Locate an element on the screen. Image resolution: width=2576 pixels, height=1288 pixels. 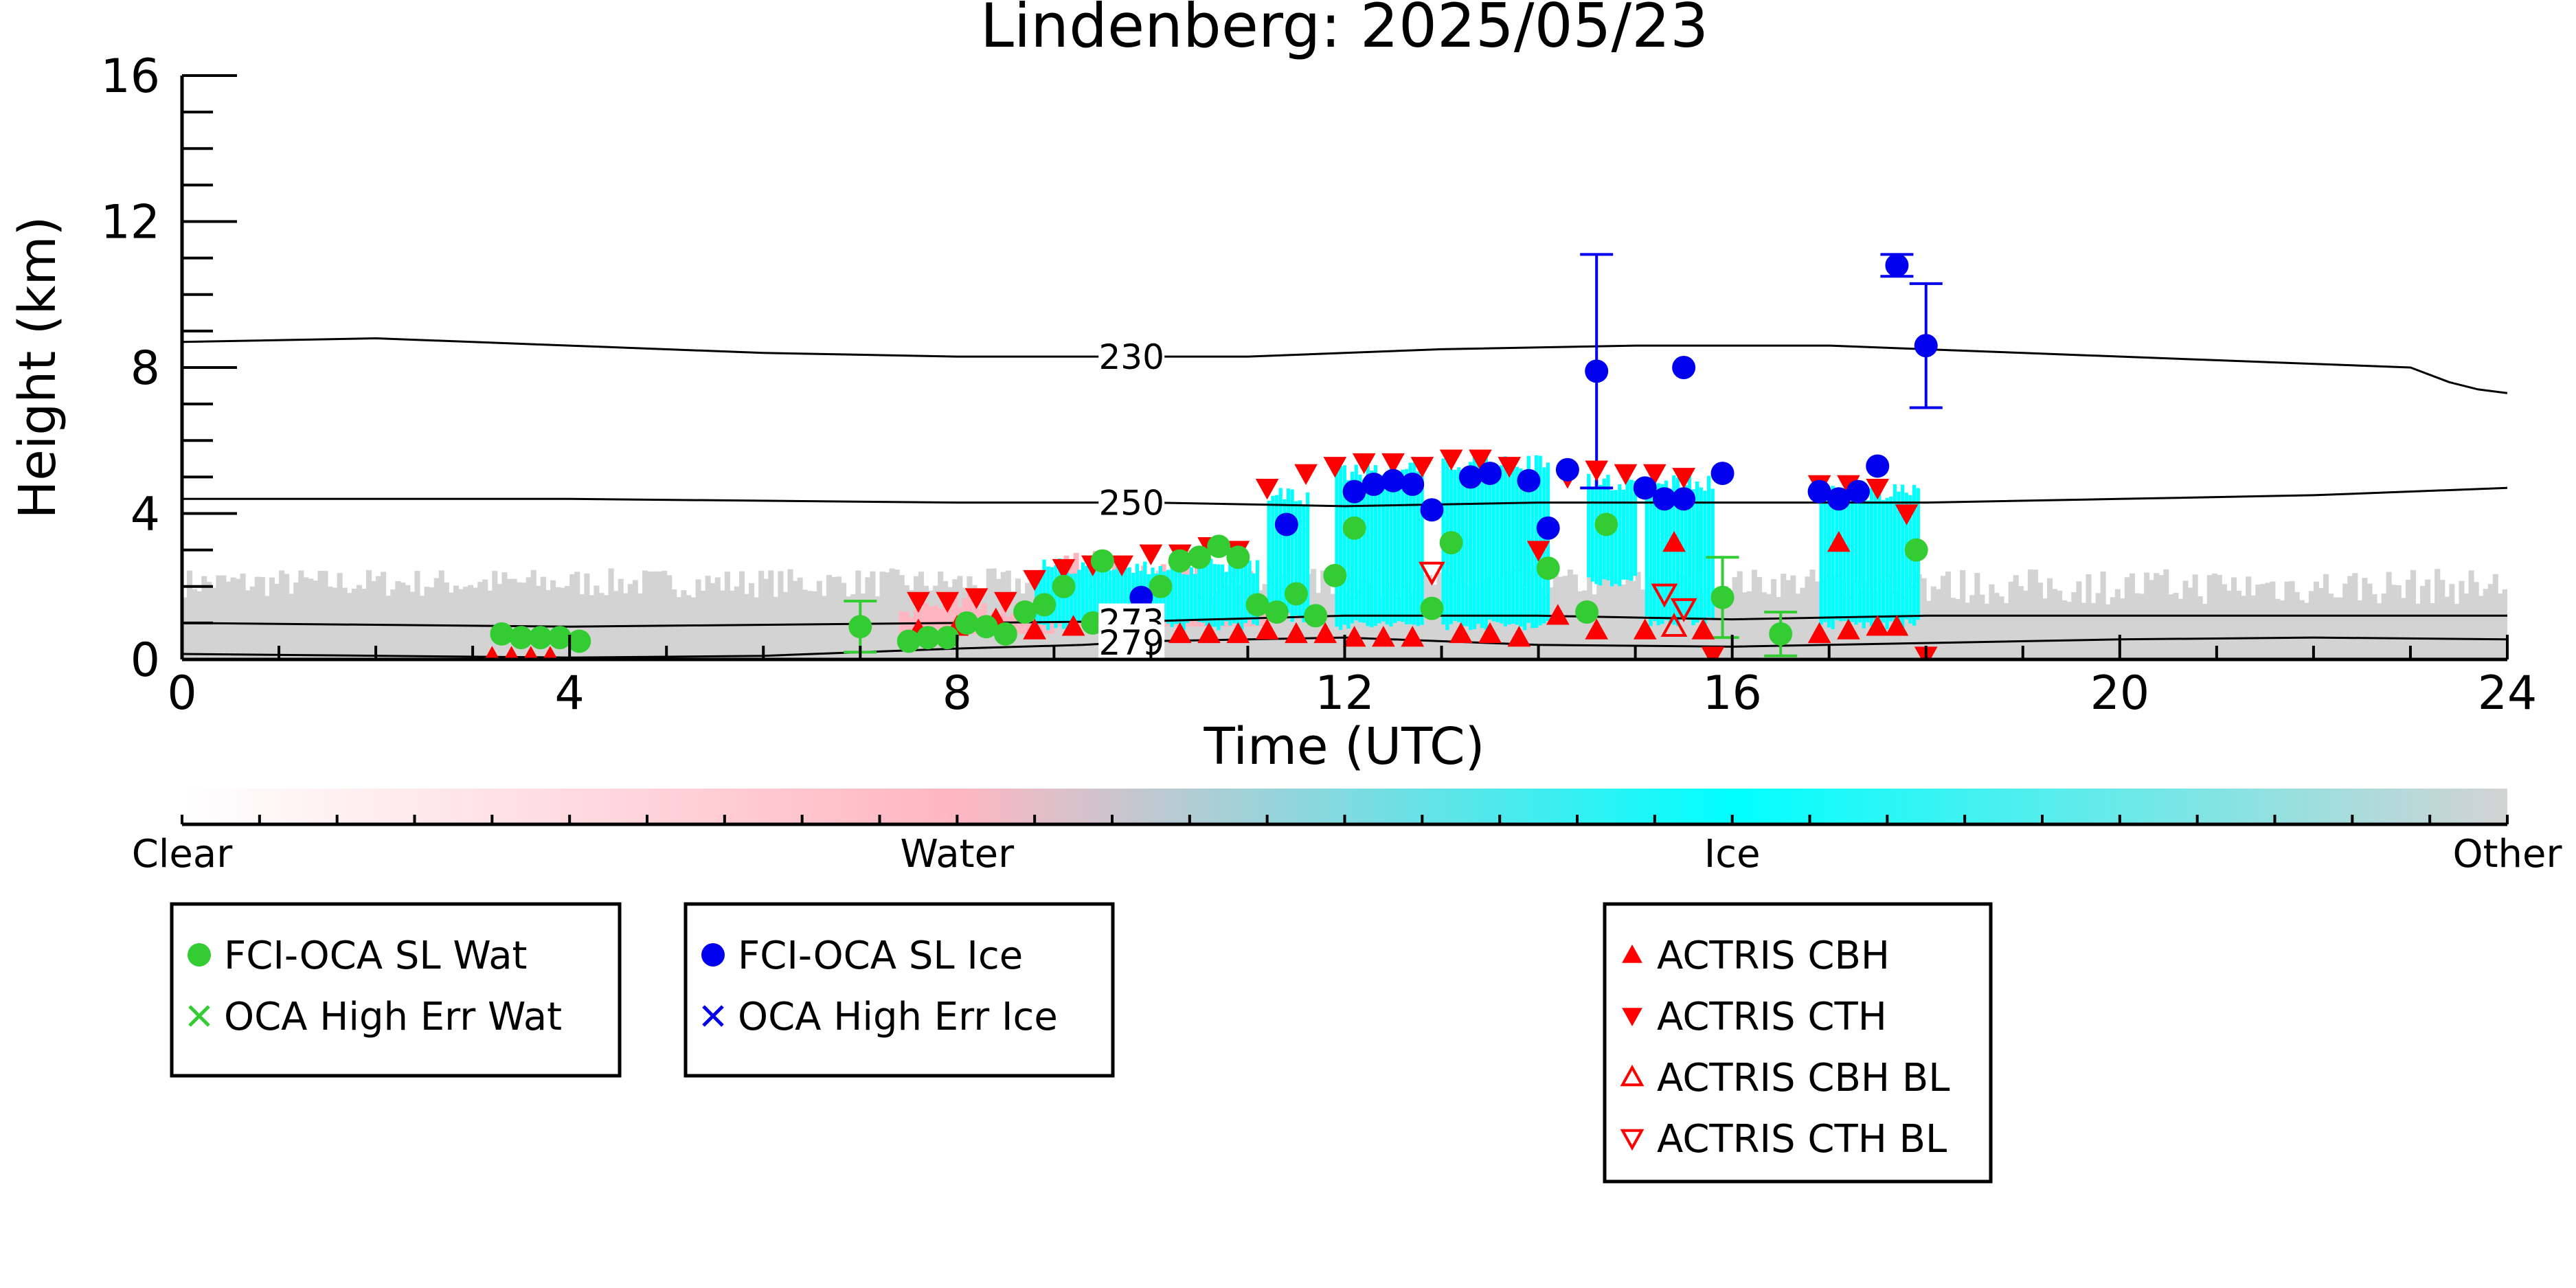
x-tick-label: 20 is located at coordinates (2120, 693).